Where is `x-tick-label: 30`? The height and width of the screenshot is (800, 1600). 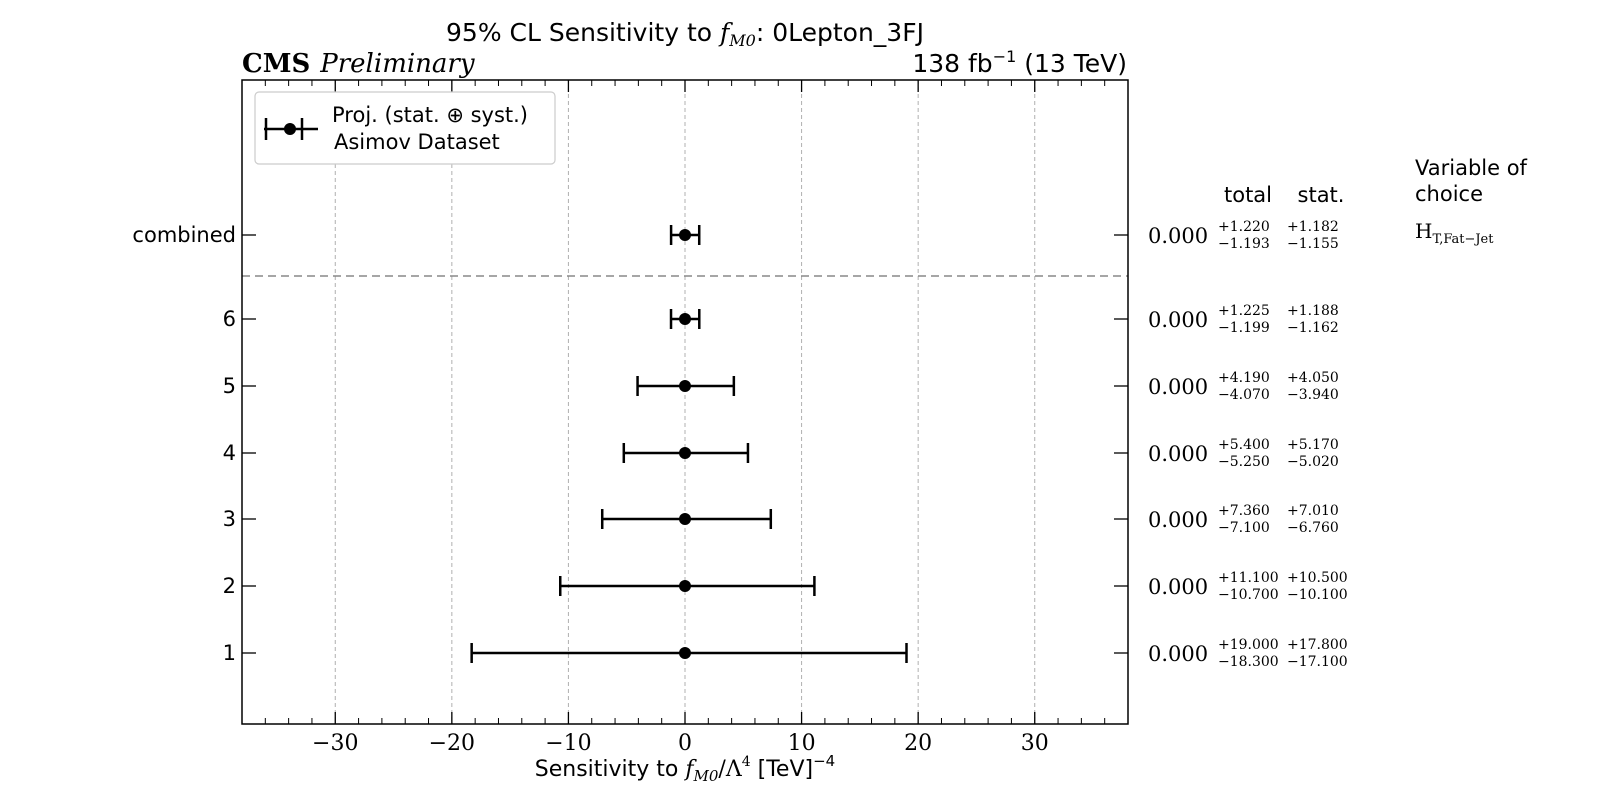
x-tick-label: 30 is located at coordinates (1035, 743).